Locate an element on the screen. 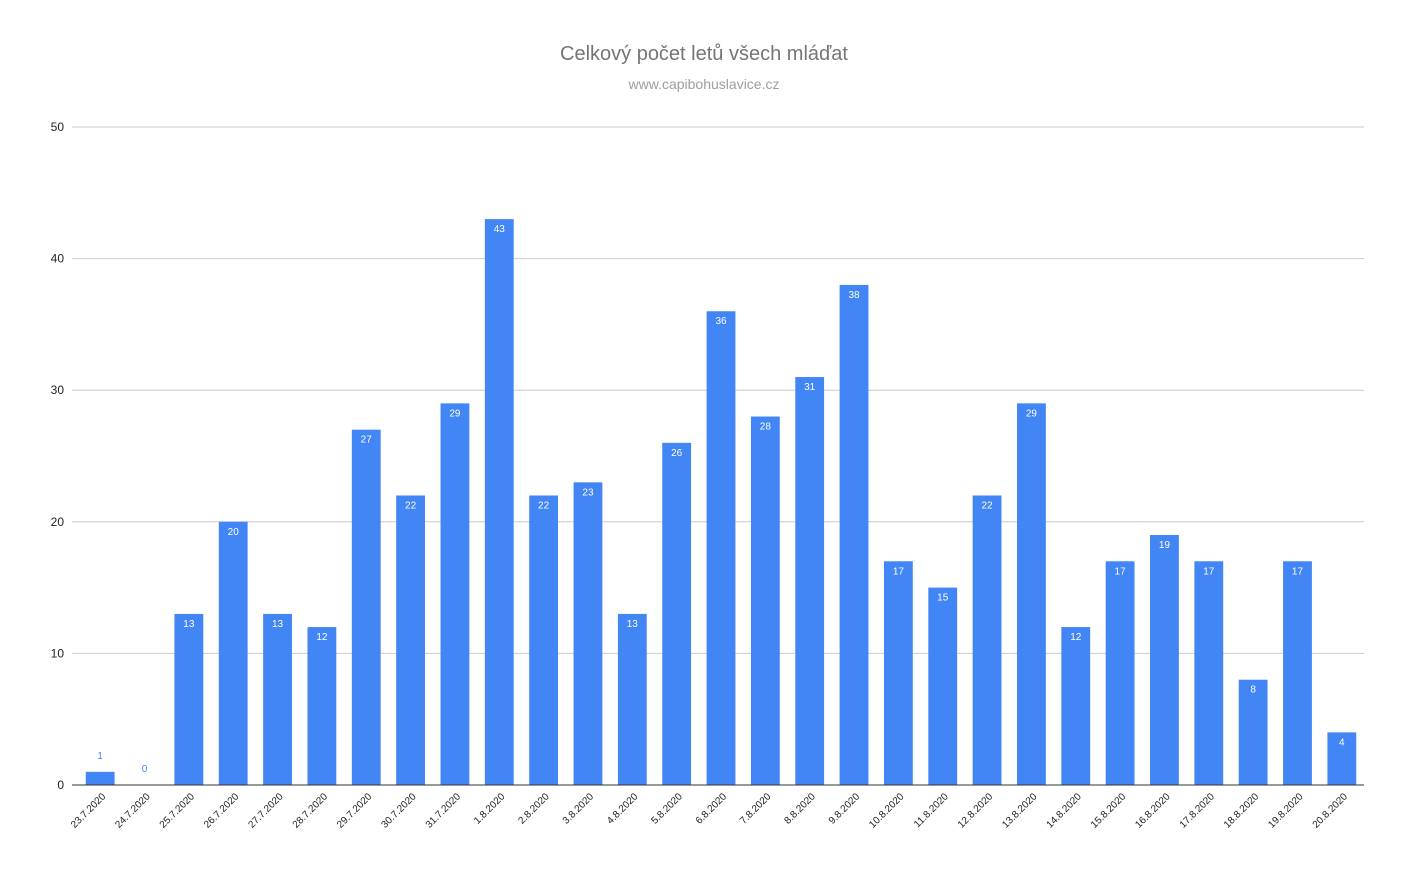 The height and width of the screenshot is (872, 1408). x-tick-label: 30.7.2020 is located at coordinates (399, 811).